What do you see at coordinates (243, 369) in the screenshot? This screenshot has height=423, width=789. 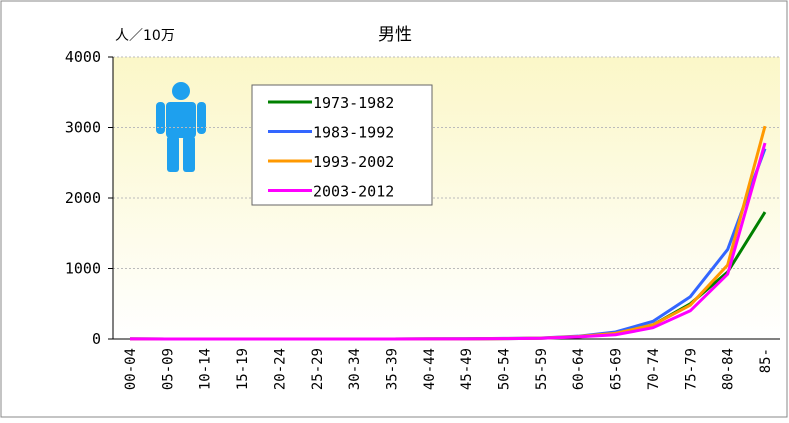 I see `x-tick-label: 15-19` at bounding box center [243, 369].